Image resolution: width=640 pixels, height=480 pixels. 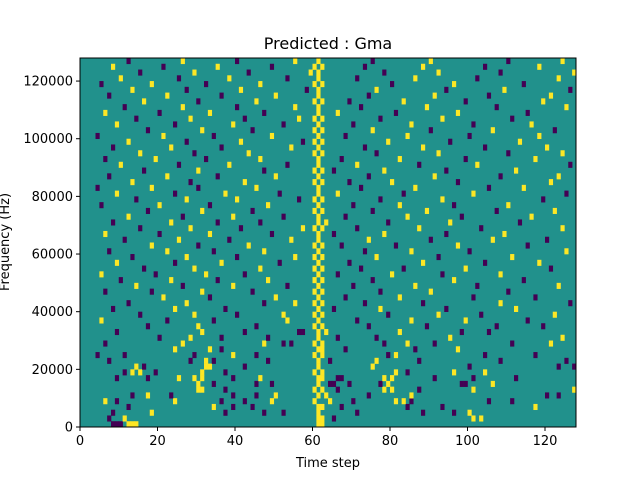 I want to click on y-tick-label: 80000, so click(x=52, y=197).